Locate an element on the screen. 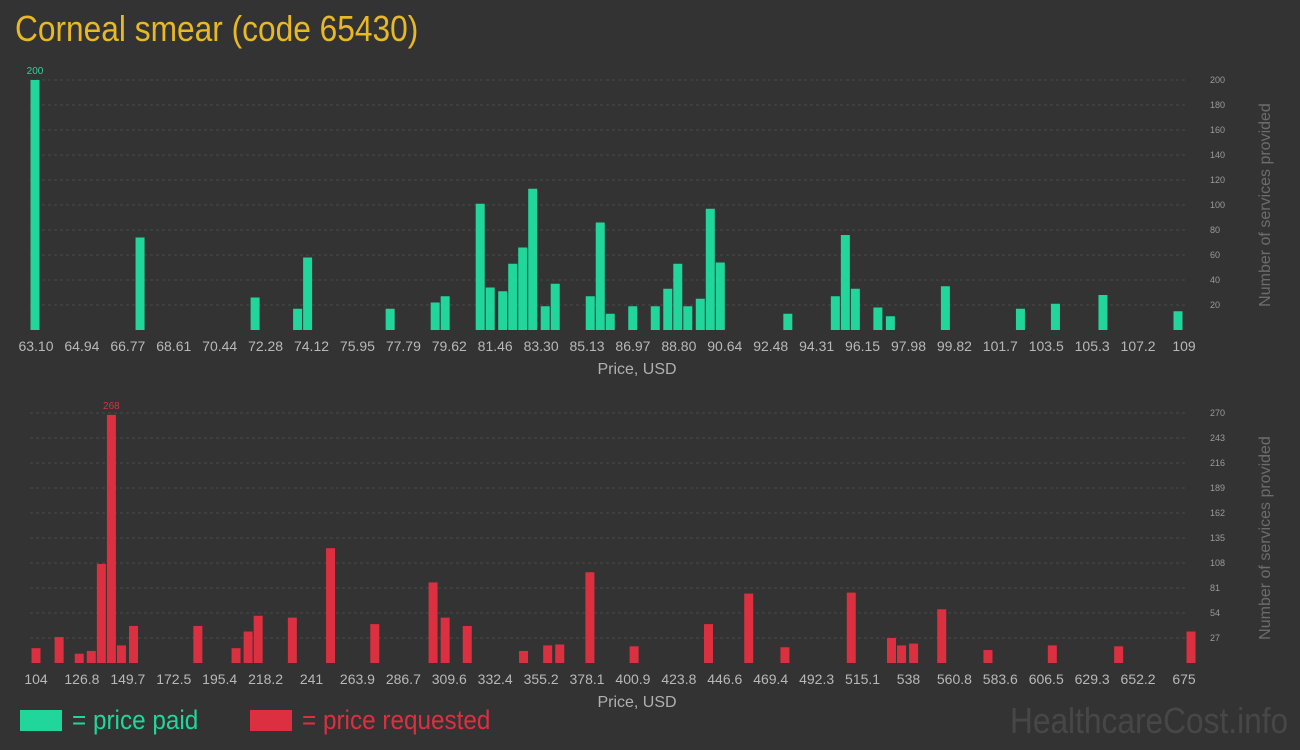  paid-x-tick-label: 92.48 is located at coordinates (770, 346).